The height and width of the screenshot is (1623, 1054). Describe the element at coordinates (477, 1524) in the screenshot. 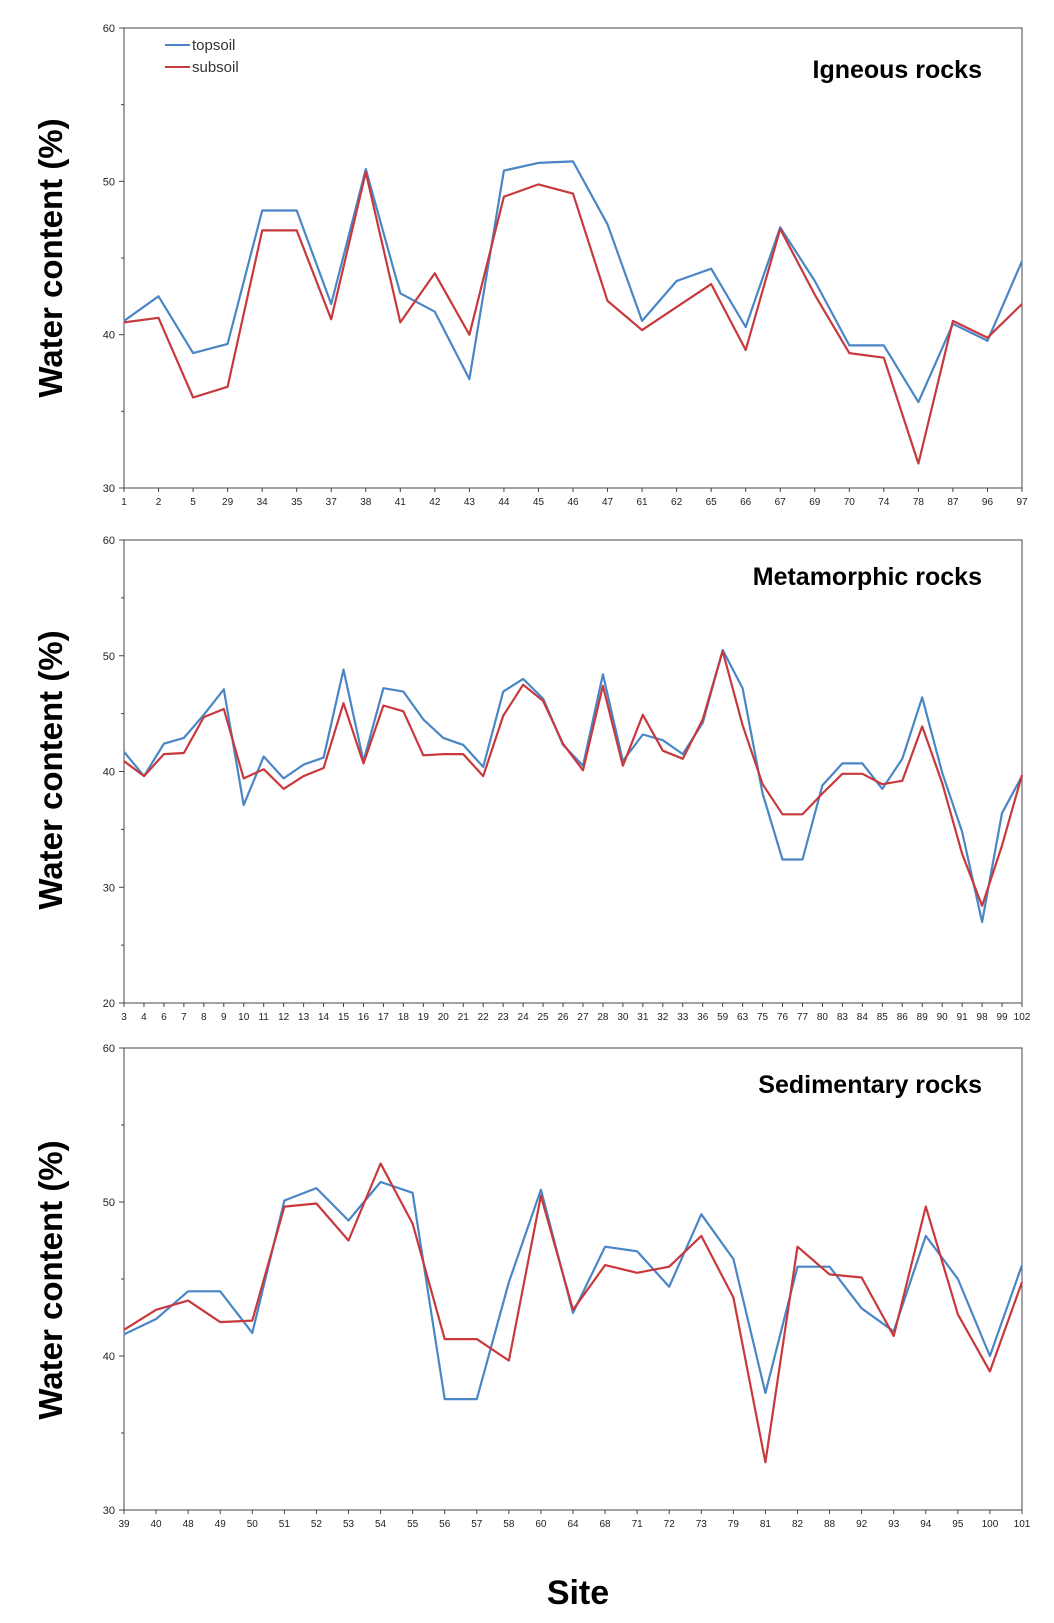

I see `x-tick-label: 57` at that location.